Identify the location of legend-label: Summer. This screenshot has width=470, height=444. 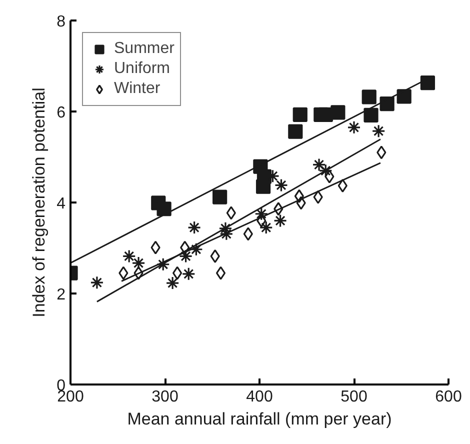
(144, 49).